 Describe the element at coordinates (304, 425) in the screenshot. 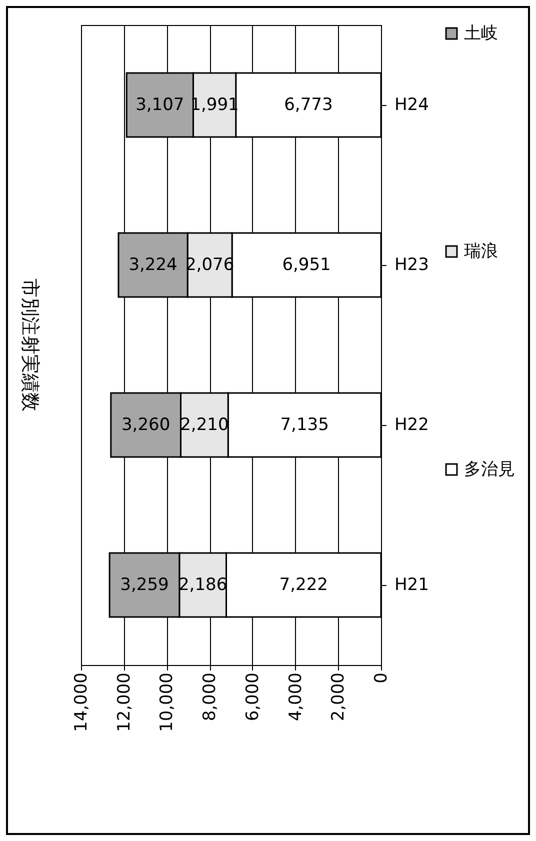

I see `data-label: 7,135` at that location.